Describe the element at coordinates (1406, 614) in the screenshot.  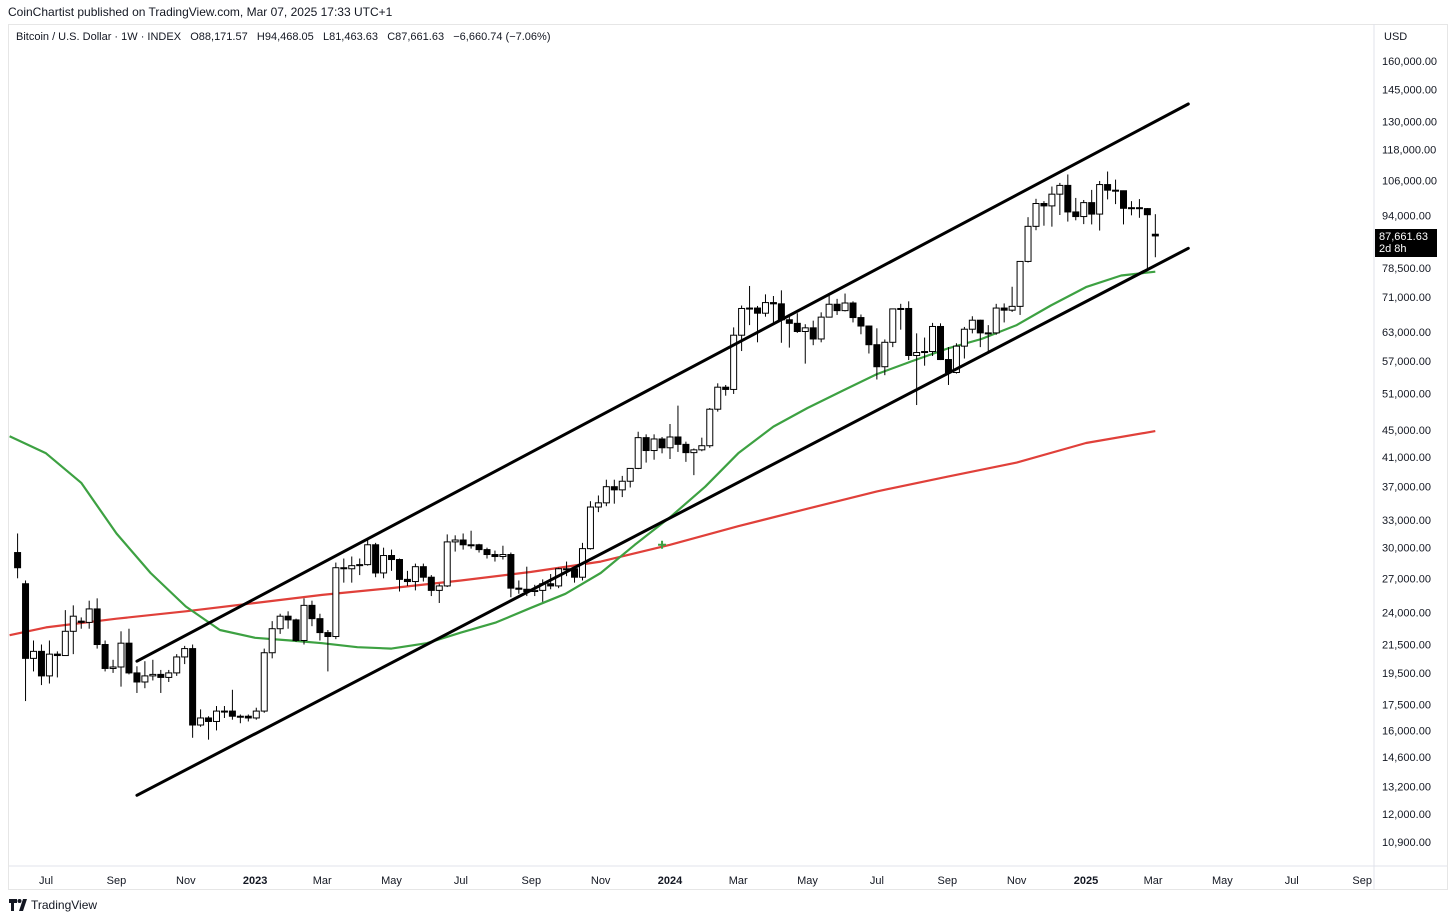
I see `y-tick-label: 24,000.00` at that location.